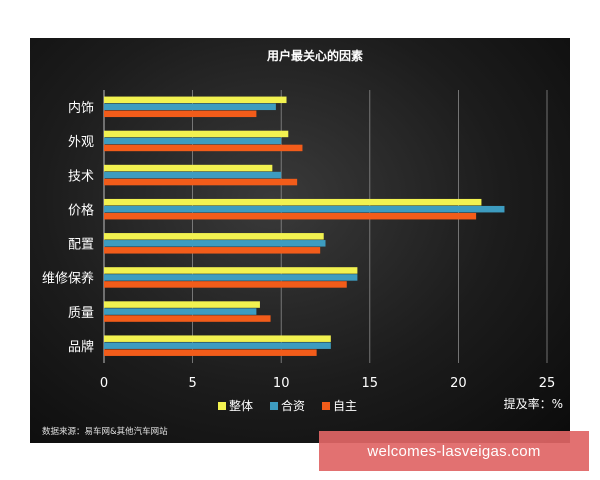  I want to click on legend-label-2: 自主, so click(345, 406).